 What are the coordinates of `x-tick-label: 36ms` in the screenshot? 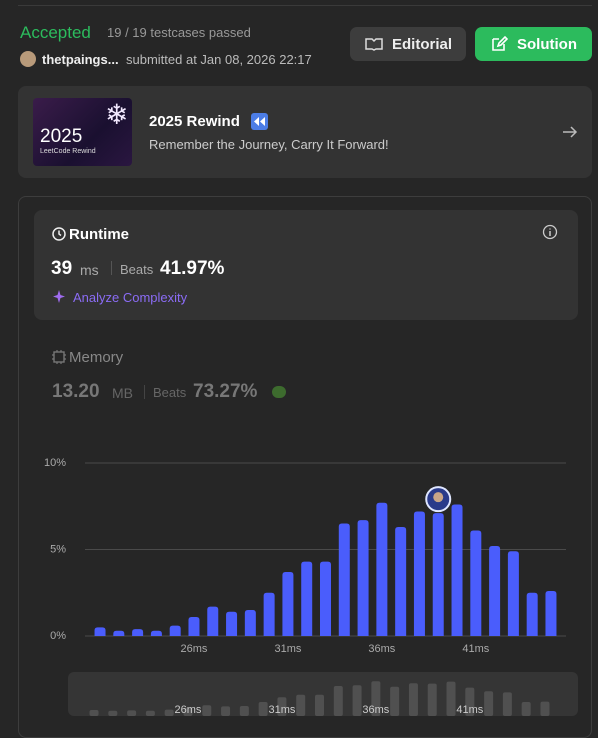 It's located at (381, 649).